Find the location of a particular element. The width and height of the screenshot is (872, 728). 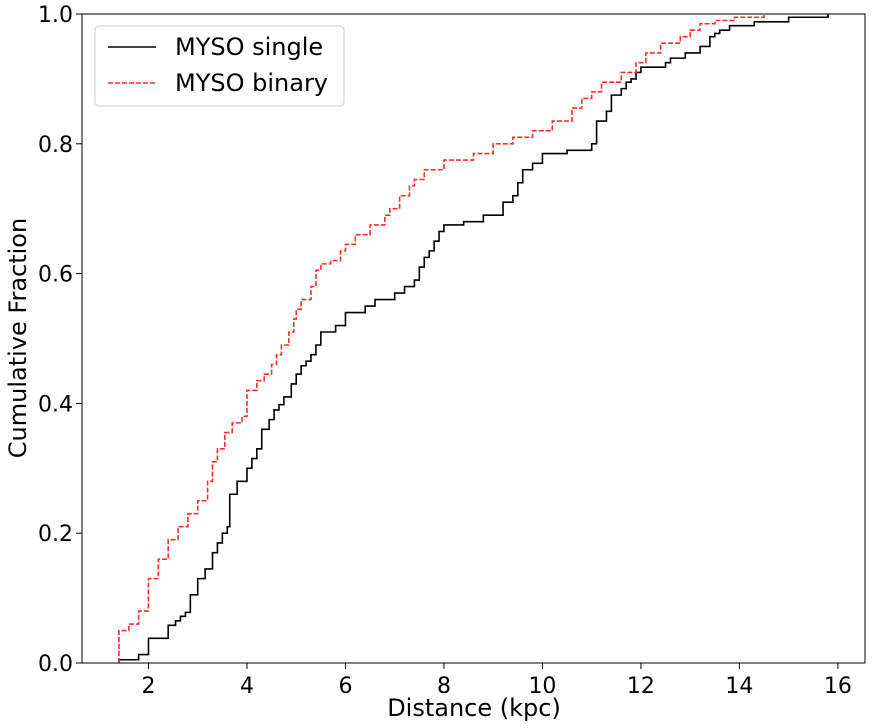

x-tick-label: 16 is located at coordinates (838, 686).